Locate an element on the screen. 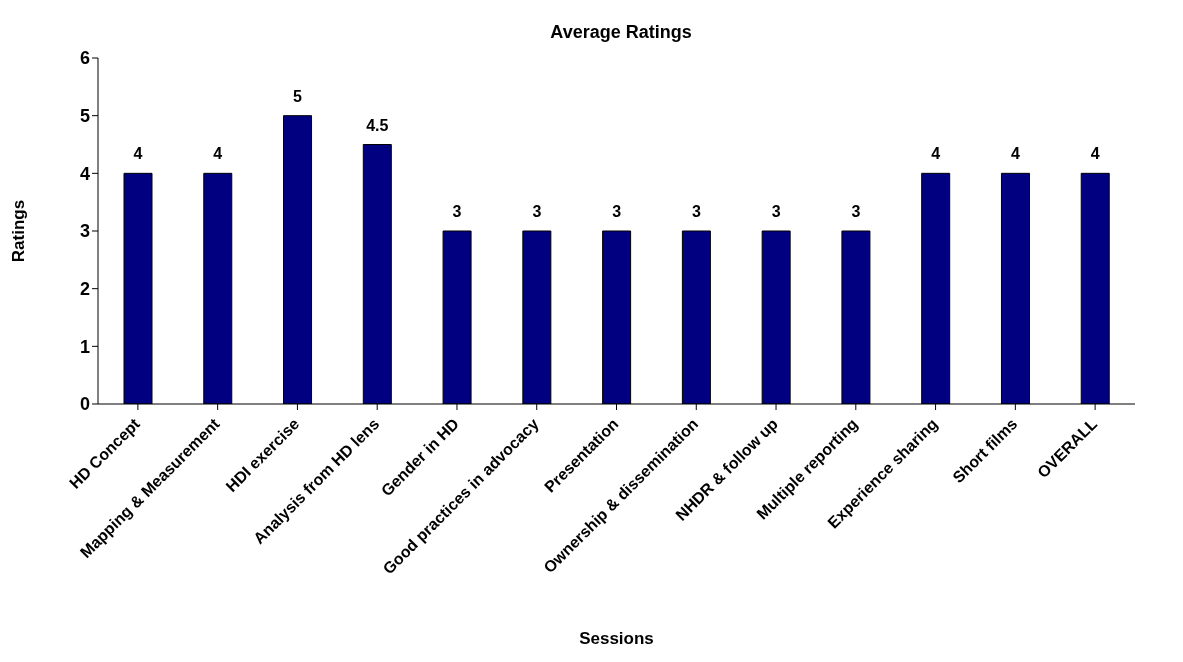 The width and height of the screenshot is (1183, 662). y-tick-label: 5 is located at coordinates (84, 116).